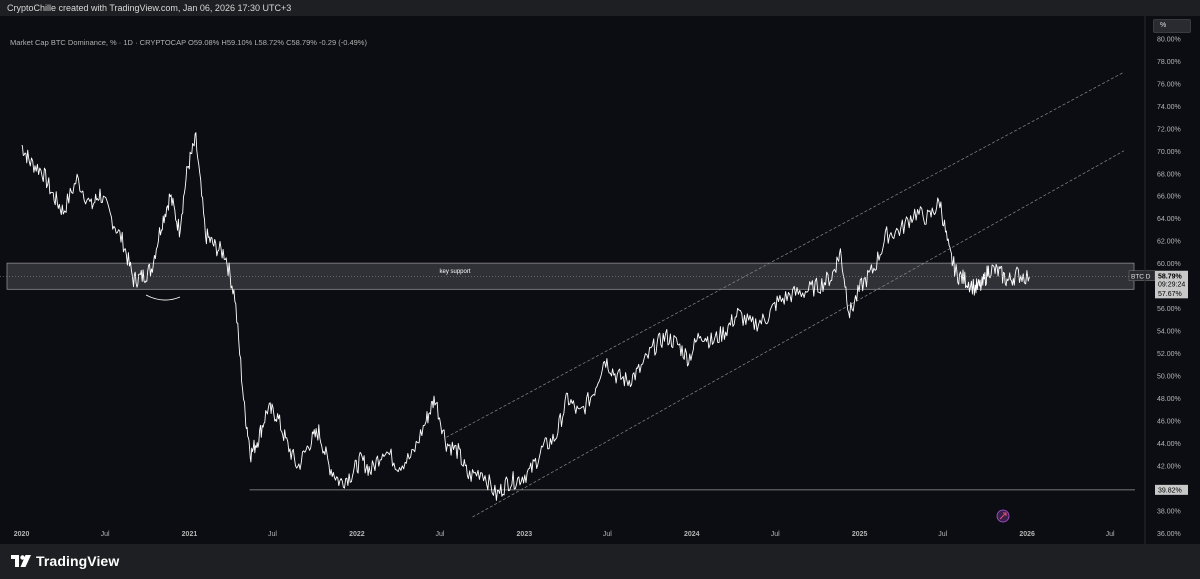  Describe the element at coordinates (190, 534) in the screenshot. I see `time-axis-label: 2021` at that location.